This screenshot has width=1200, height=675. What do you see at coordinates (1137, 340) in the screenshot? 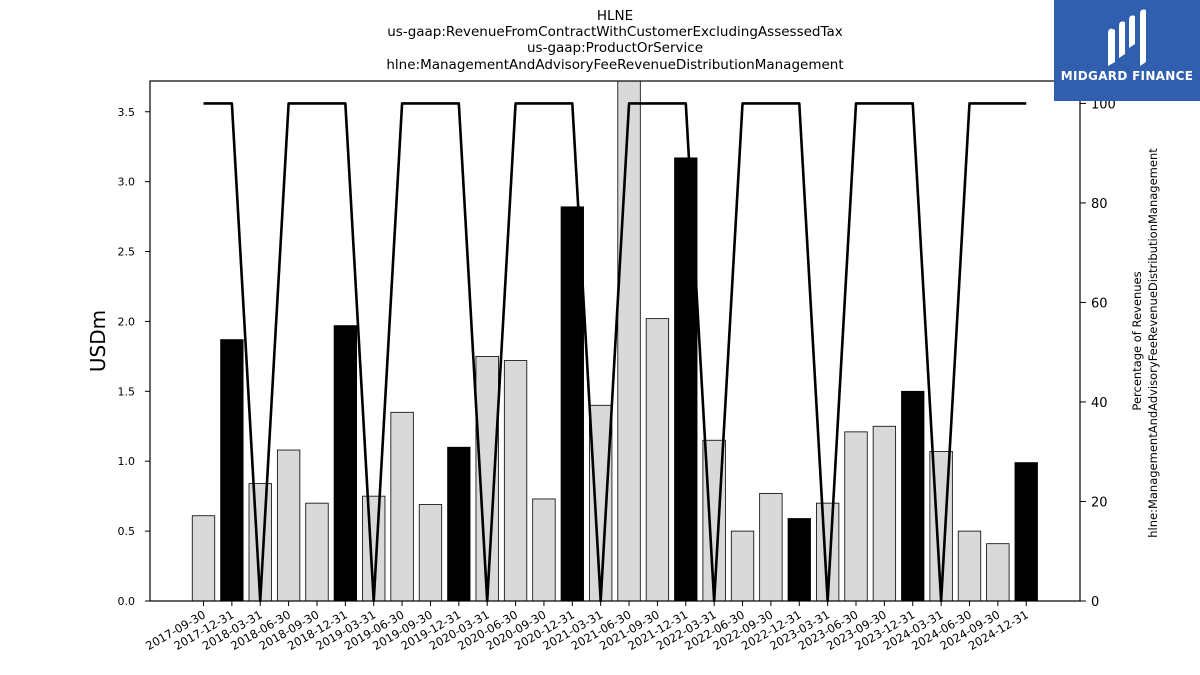
I see `y2-axis-title-line-1: Percentage of Revenues` at bounding box center [1137, 340].